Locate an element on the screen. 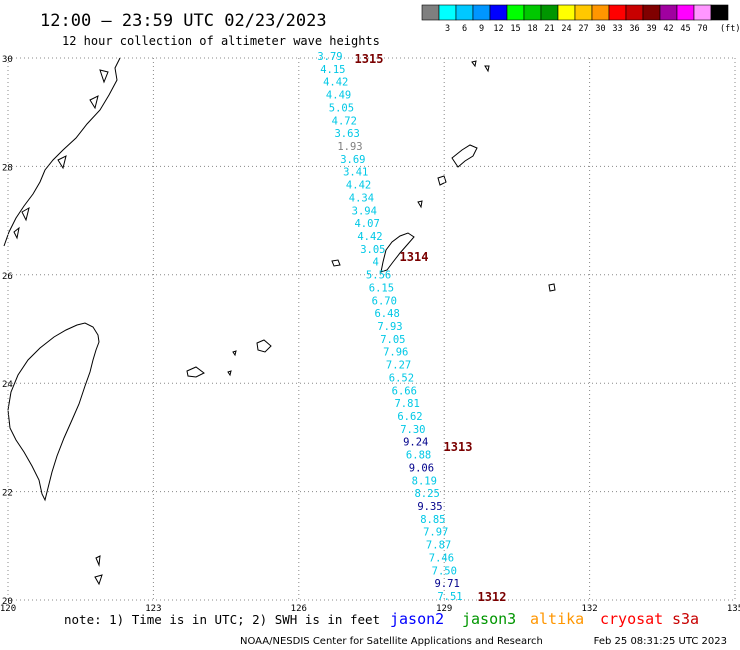 The image size is (740, 650). china-coast-islands is located at coordinates (61, 154).